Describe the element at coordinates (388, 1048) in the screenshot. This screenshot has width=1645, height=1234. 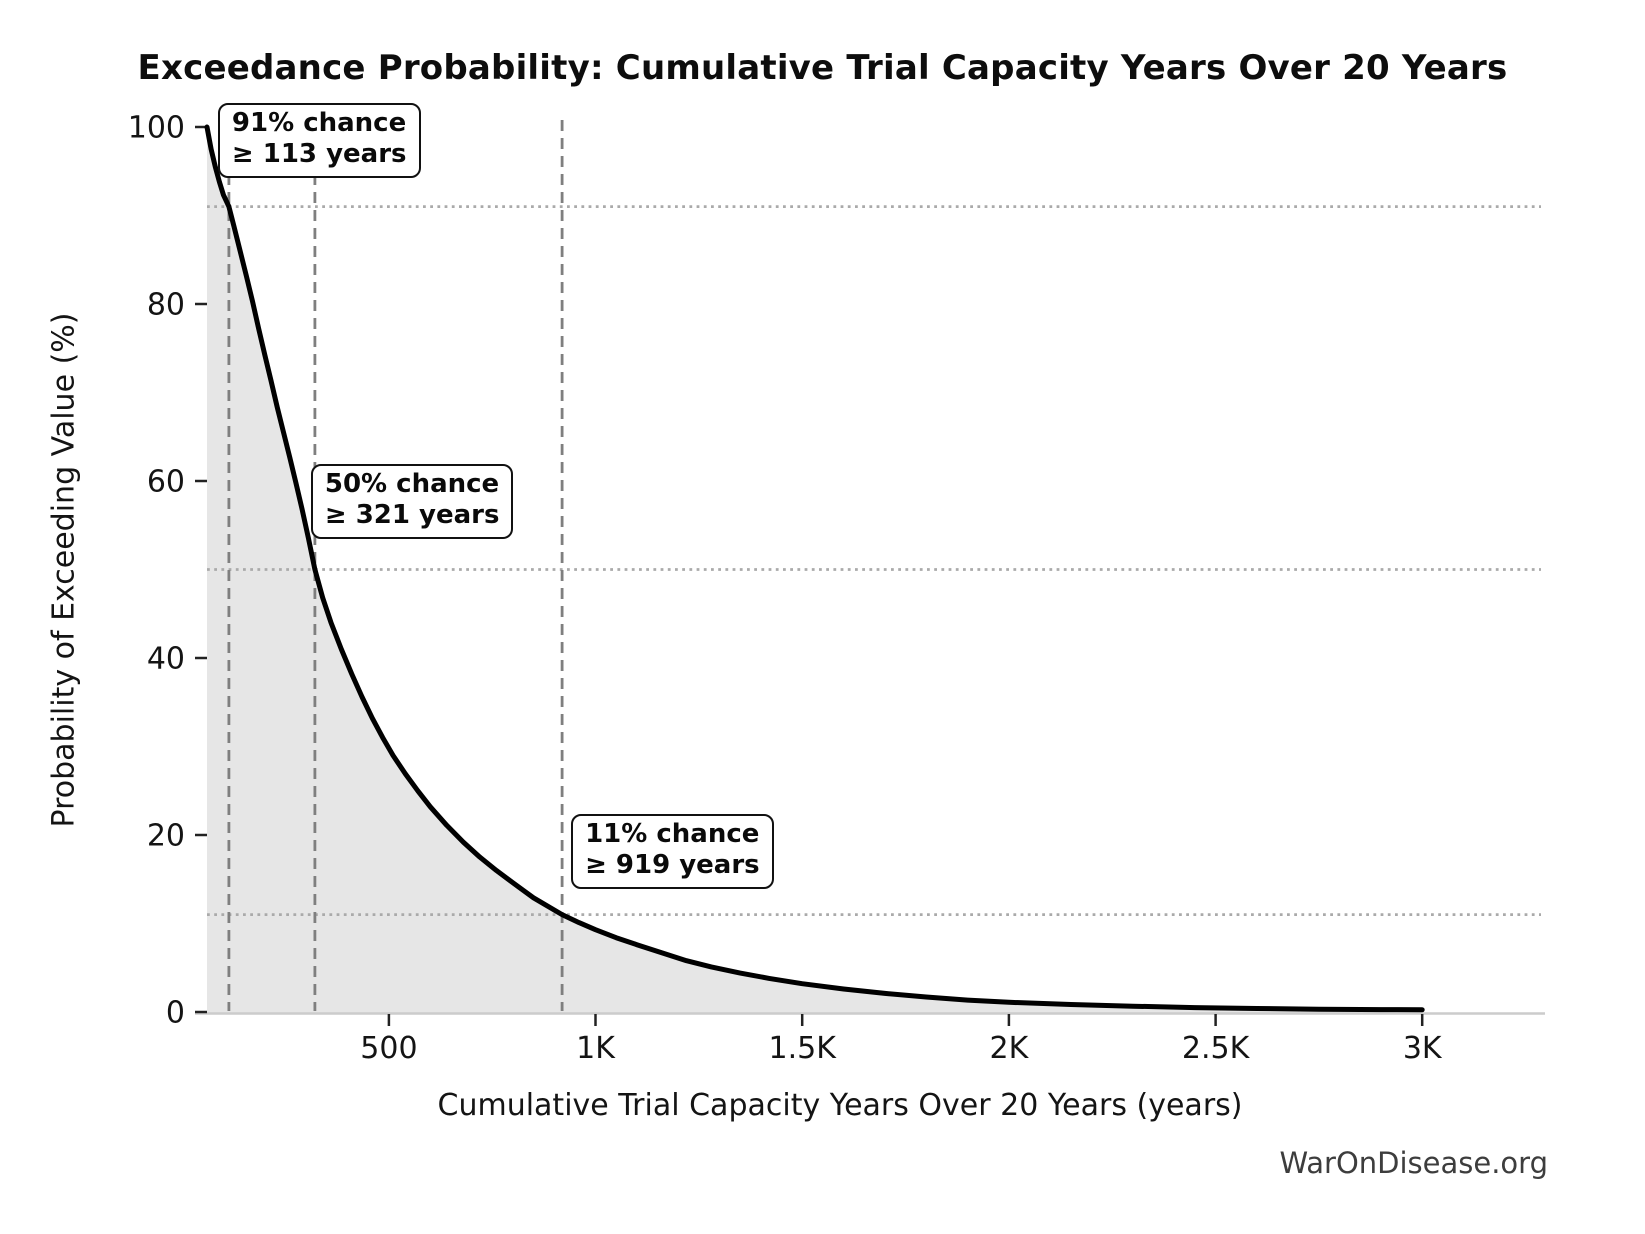
I see `x-tick-label: 500` at that location.